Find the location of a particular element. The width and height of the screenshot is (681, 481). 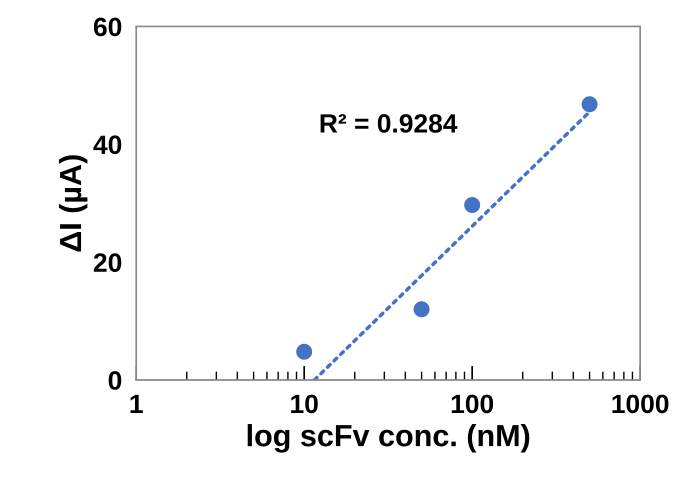

x-tick-label: 1 is located at coordinates (136, 404).